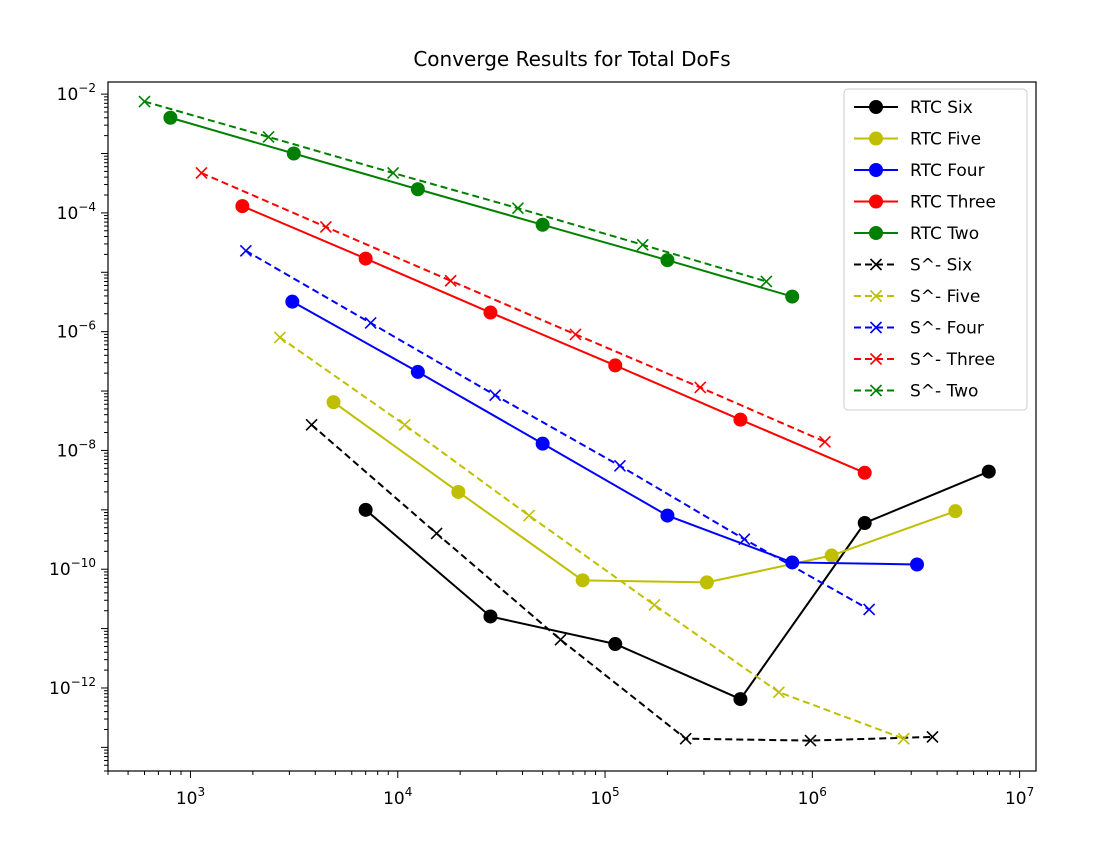  I want to click on y-tick-exponent: −2, so click(87, 88).